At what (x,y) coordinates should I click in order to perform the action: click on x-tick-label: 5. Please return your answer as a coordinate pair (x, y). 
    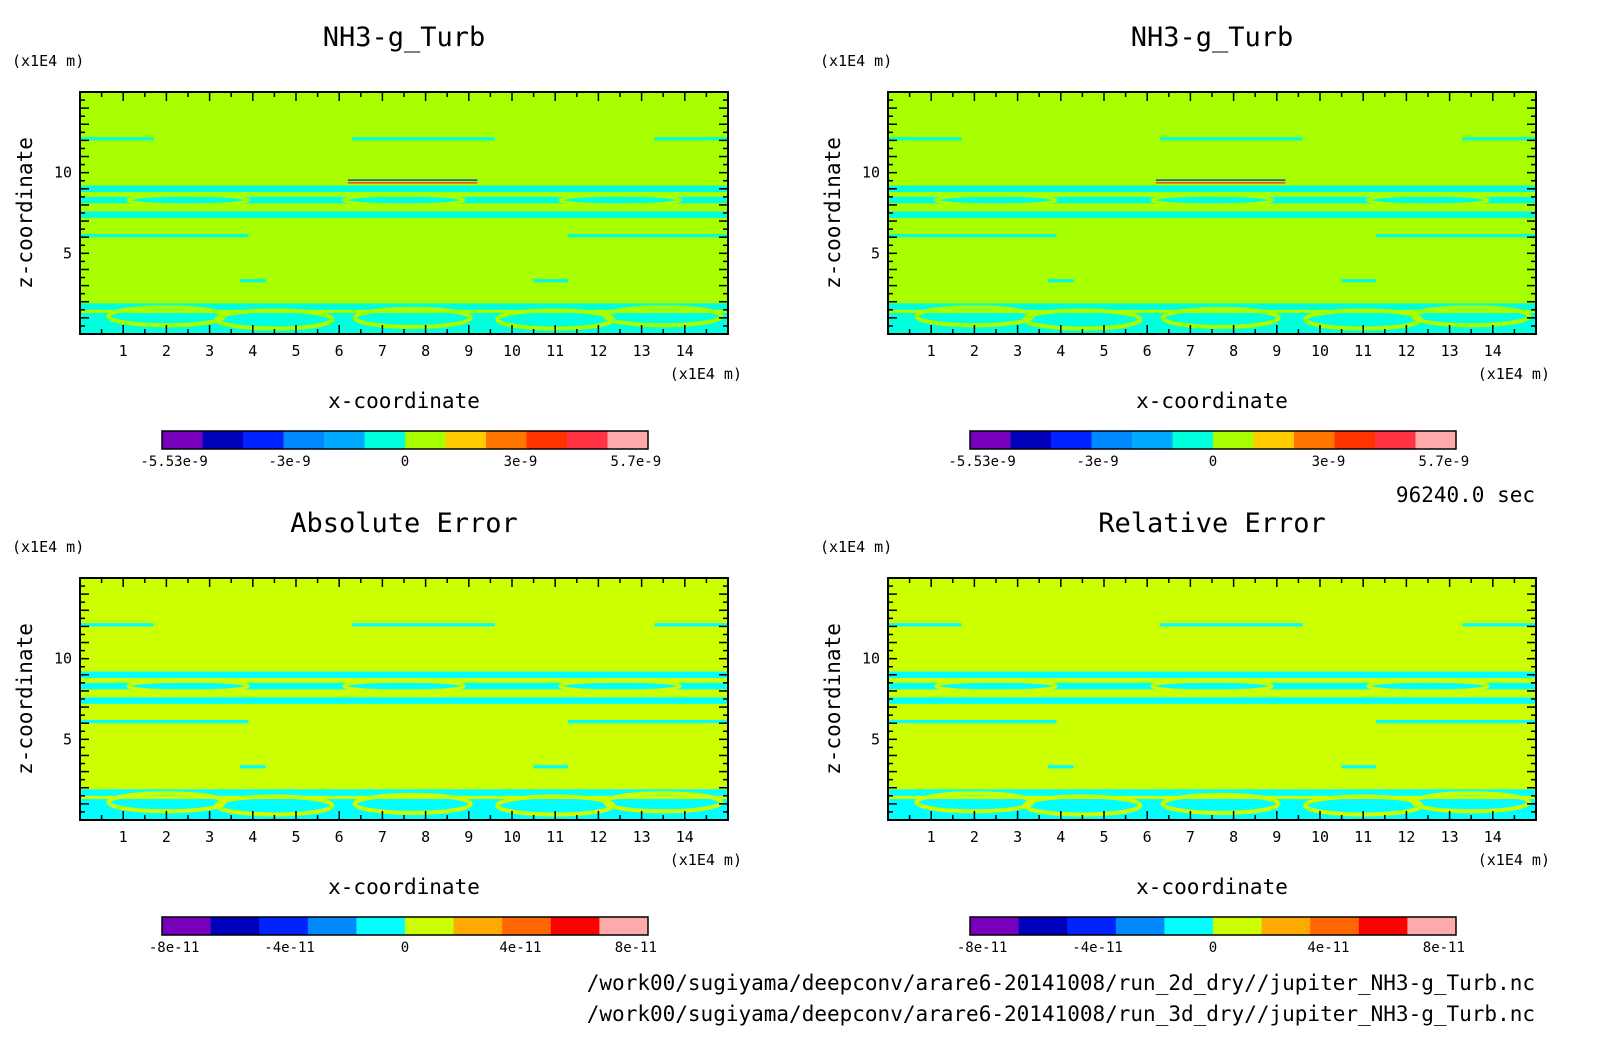
    Looking at the image, I should click on (295, 351).